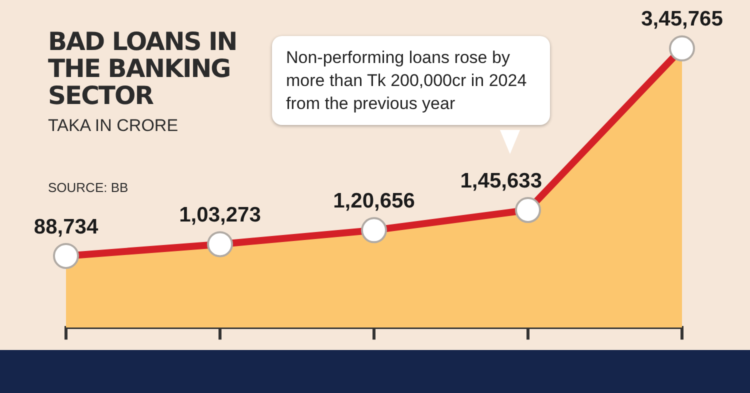 The image size is (750, 393). Describe the element at coordinates (411, 80) in the screenshot. I see `annotation: Non-performing loans rose by more than Tk 200,000cr in 2024 from the previous year` at that location.